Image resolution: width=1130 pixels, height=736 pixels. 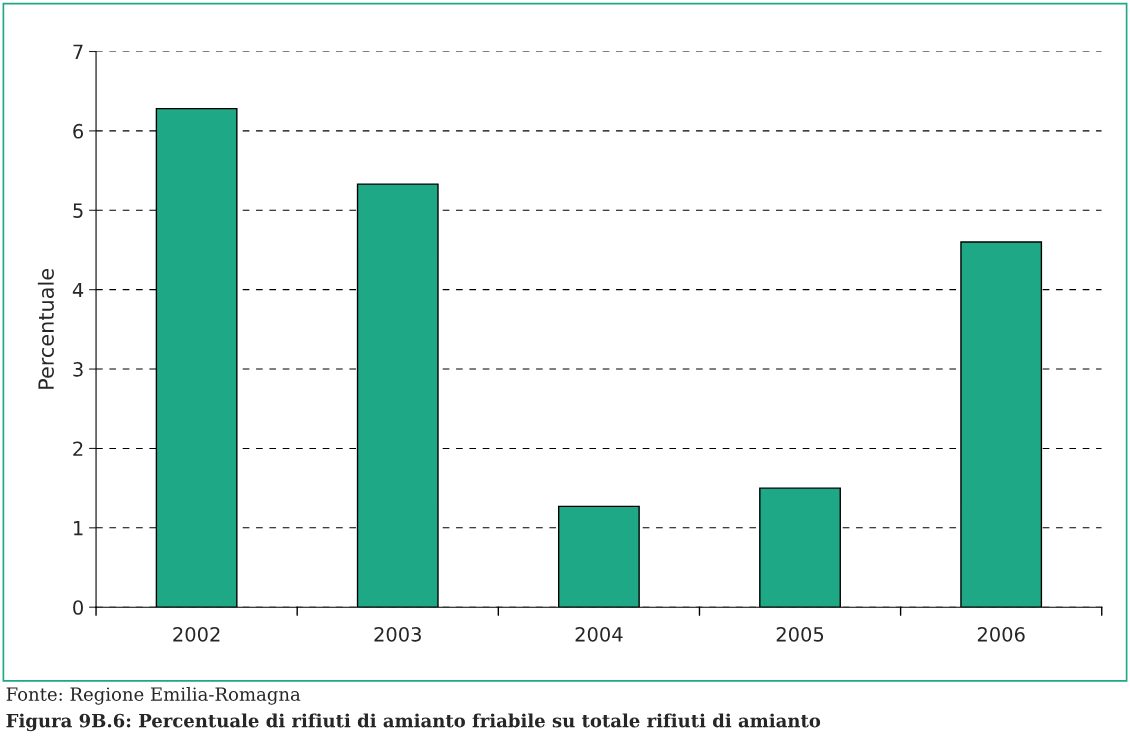 I want to click on bar, so click(x=1001, y=424).